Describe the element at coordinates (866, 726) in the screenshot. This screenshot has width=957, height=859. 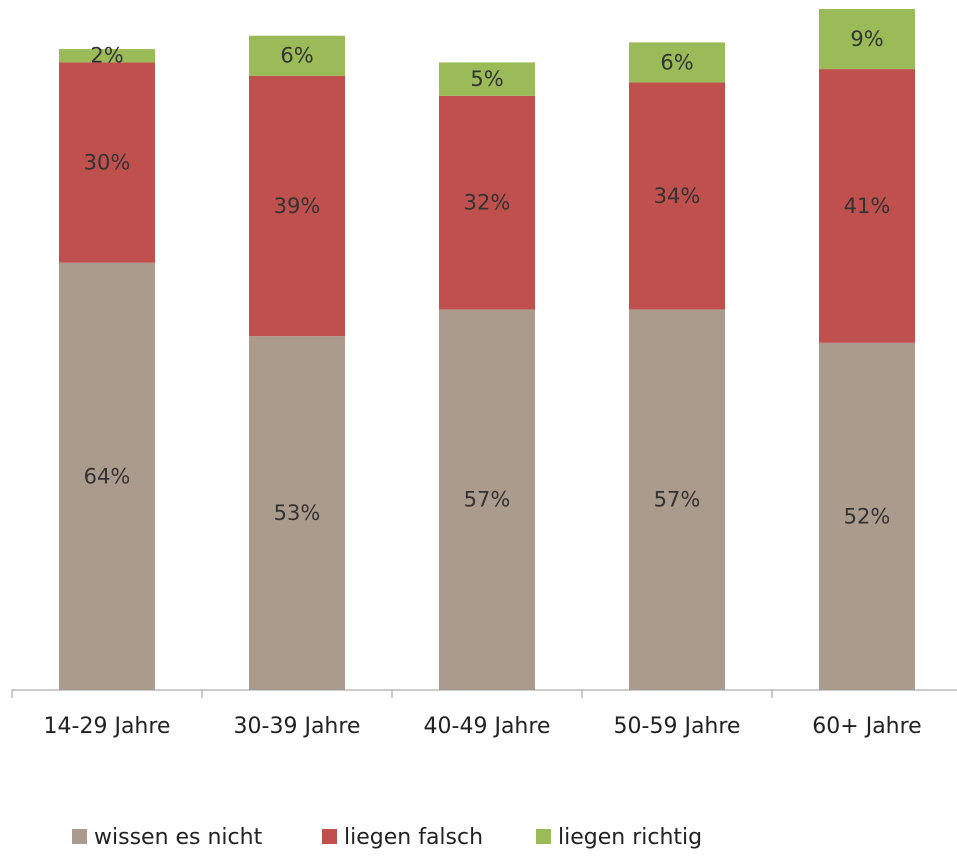
I see `x-tick-label: 60+ Jahre` at that location.